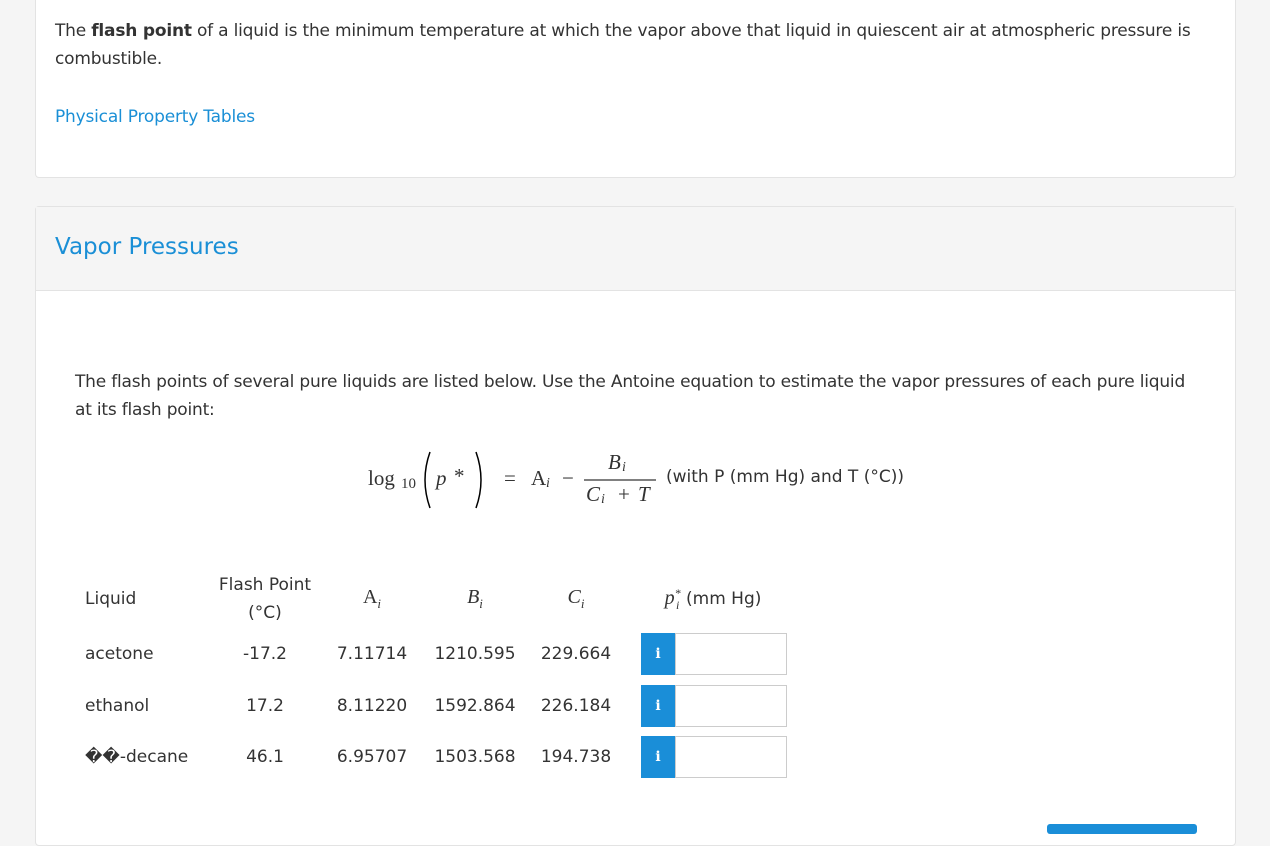 The image size is (1270, 846). What do you see at coordinates (614, 462) in the screenshot?
I see `eq-b: B` at bounding box center [614, 462].